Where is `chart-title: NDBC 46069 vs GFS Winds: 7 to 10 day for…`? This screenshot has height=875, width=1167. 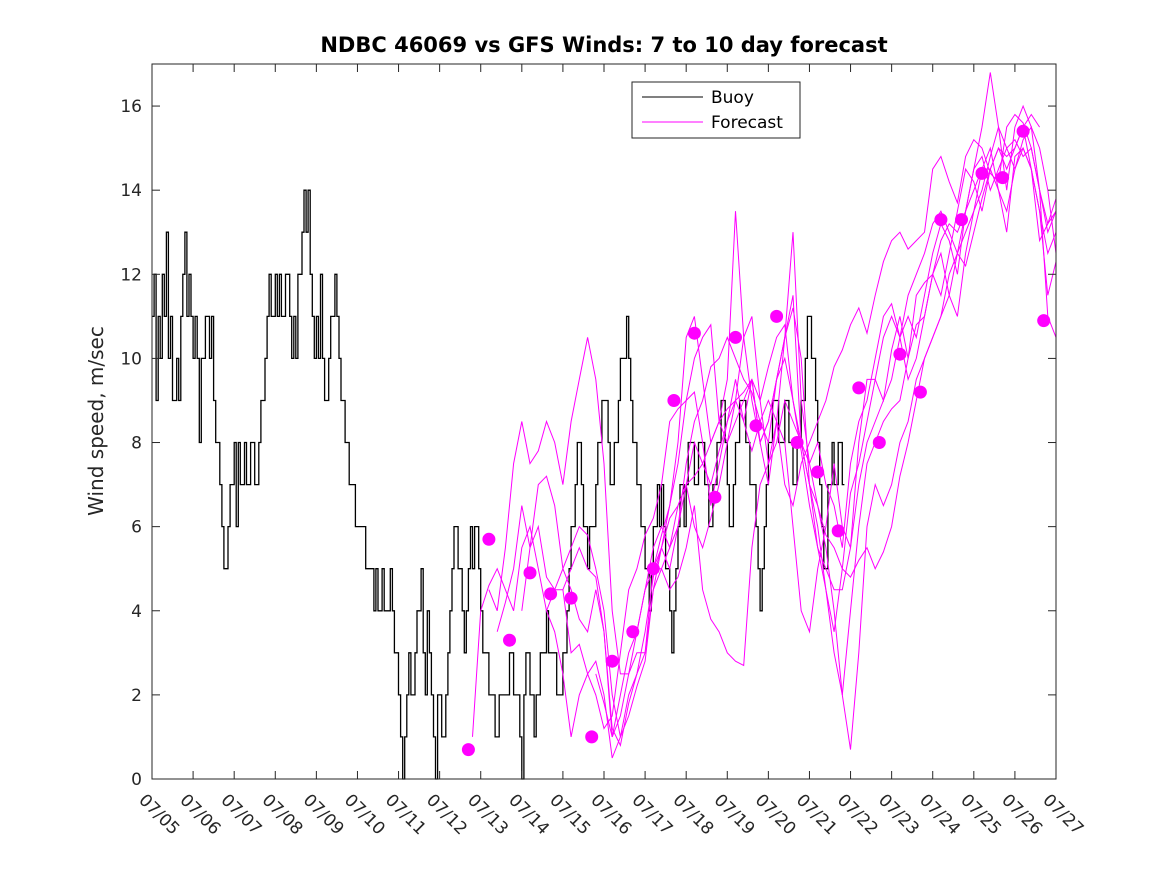
chart-title: NDBC 46069 vs GFS Winds: 7 to 10 day for… is located at coordinates (603, 45).